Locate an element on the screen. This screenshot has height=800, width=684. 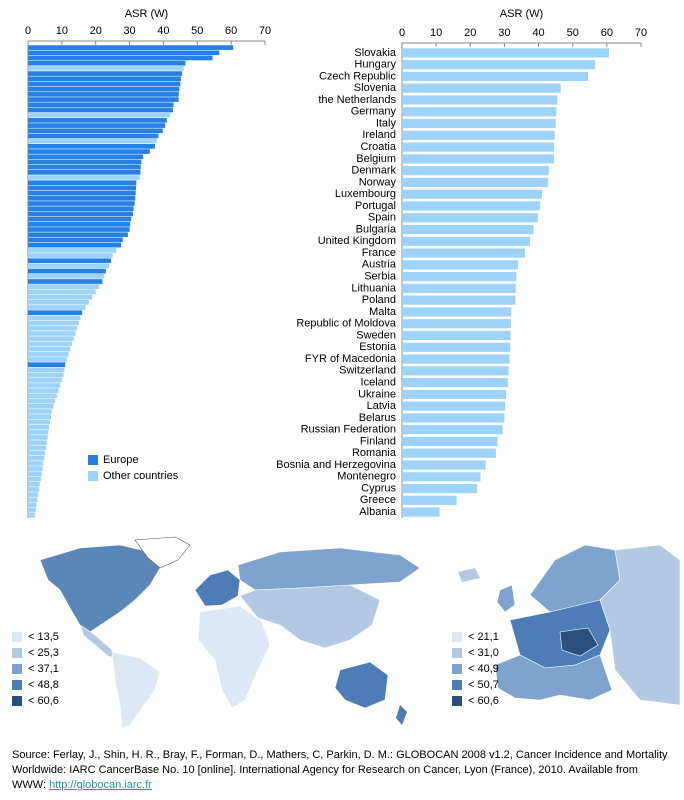
map-legend-label: < 37,1 is located at coordinates (43, 669).